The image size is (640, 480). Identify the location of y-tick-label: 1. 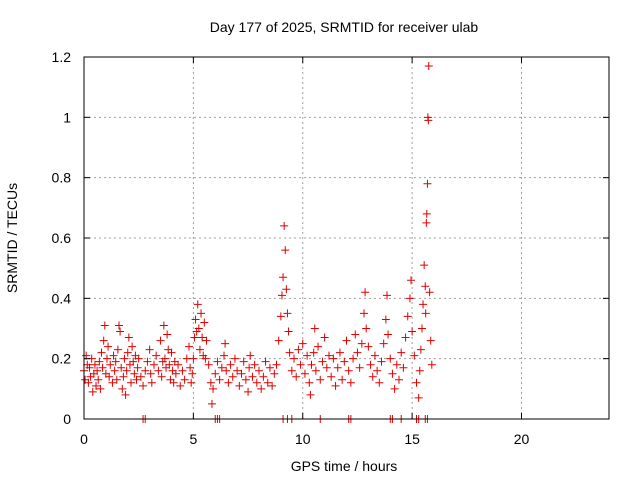
(67, 117).